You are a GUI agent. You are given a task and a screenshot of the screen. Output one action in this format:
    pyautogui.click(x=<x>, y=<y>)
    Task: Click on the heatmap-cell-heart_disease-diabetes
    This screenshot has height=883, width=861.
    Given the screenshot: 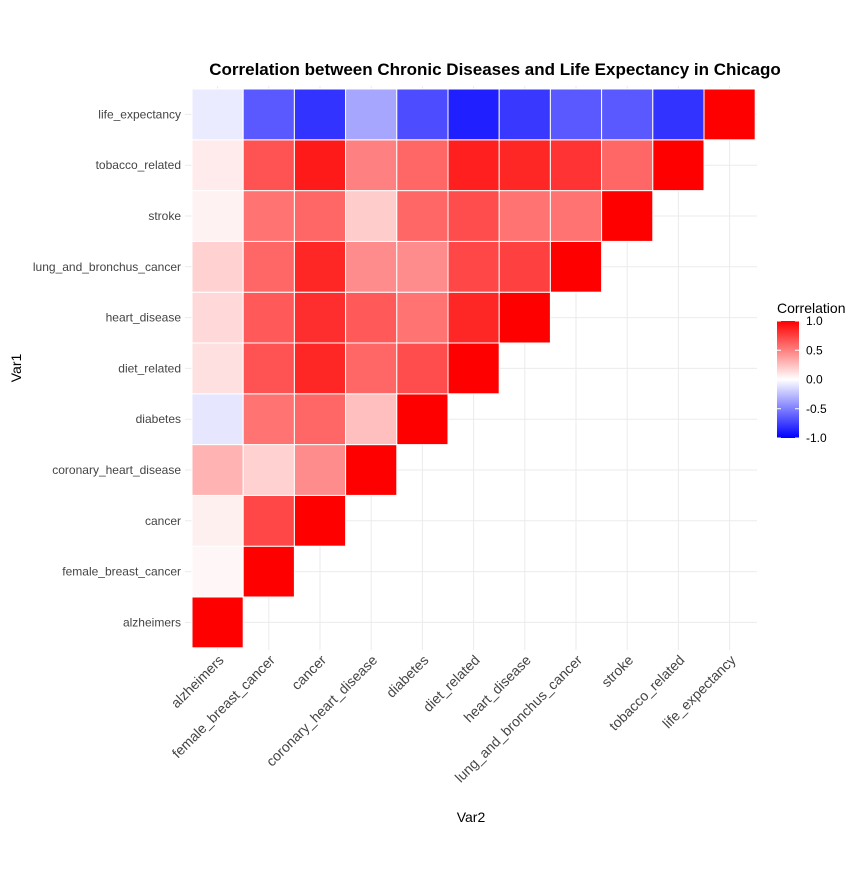 What is the action you would take?
    pyautogui.click(x=422, y=317)
    